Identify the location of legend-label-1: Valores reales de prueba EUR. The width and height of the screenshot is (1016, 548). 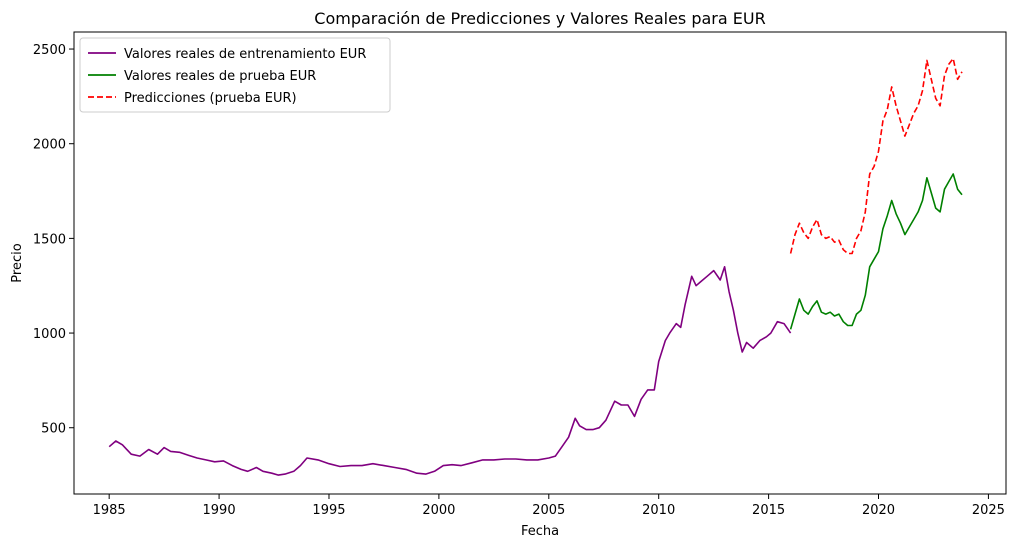
(220, 76).